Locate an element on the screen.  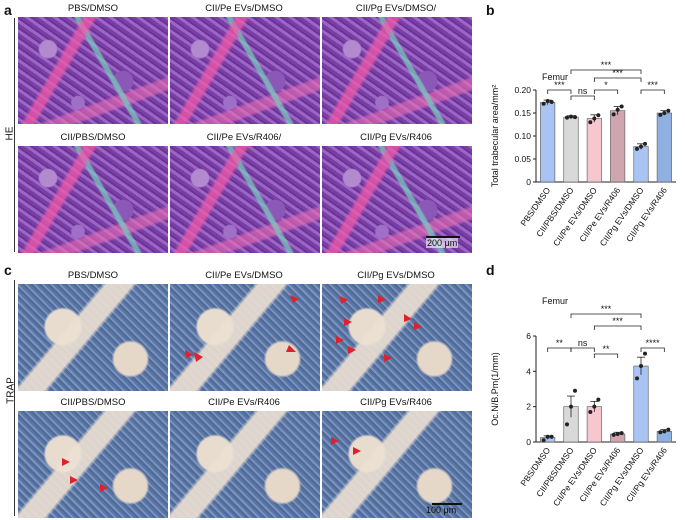
significance-label: **** is located at coordinates (653, 343).